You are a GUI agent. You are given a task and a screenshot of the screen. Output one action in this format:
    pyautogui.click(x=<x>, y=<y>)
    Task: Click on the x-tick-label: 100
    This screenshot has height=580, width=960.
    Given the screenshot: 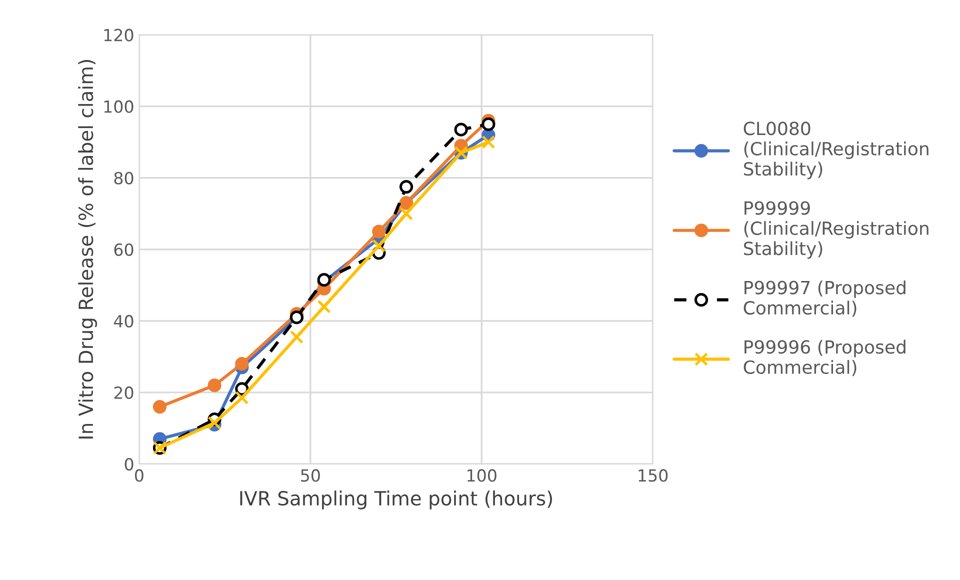 What is the action you would take?
    pyautogui.click(x=482, y=475)
    